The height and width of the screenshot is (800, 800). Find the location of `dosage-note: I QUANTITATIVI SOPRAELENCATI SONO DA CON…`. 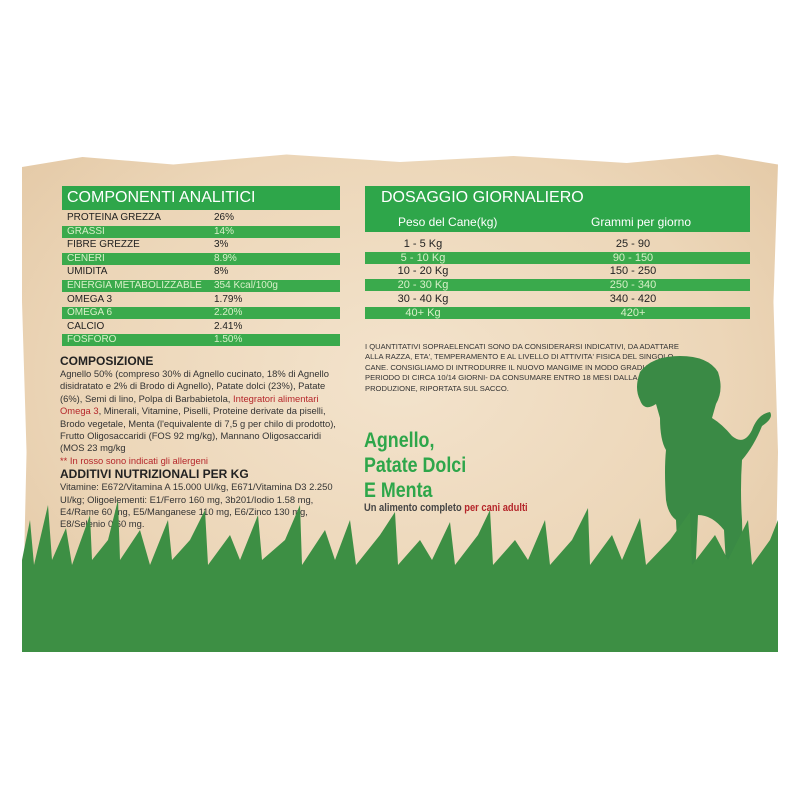

dosage-note: I QUANTITATIVI SOPRAELENCATI SONO DA CON… is located at coordinates (525, 367).